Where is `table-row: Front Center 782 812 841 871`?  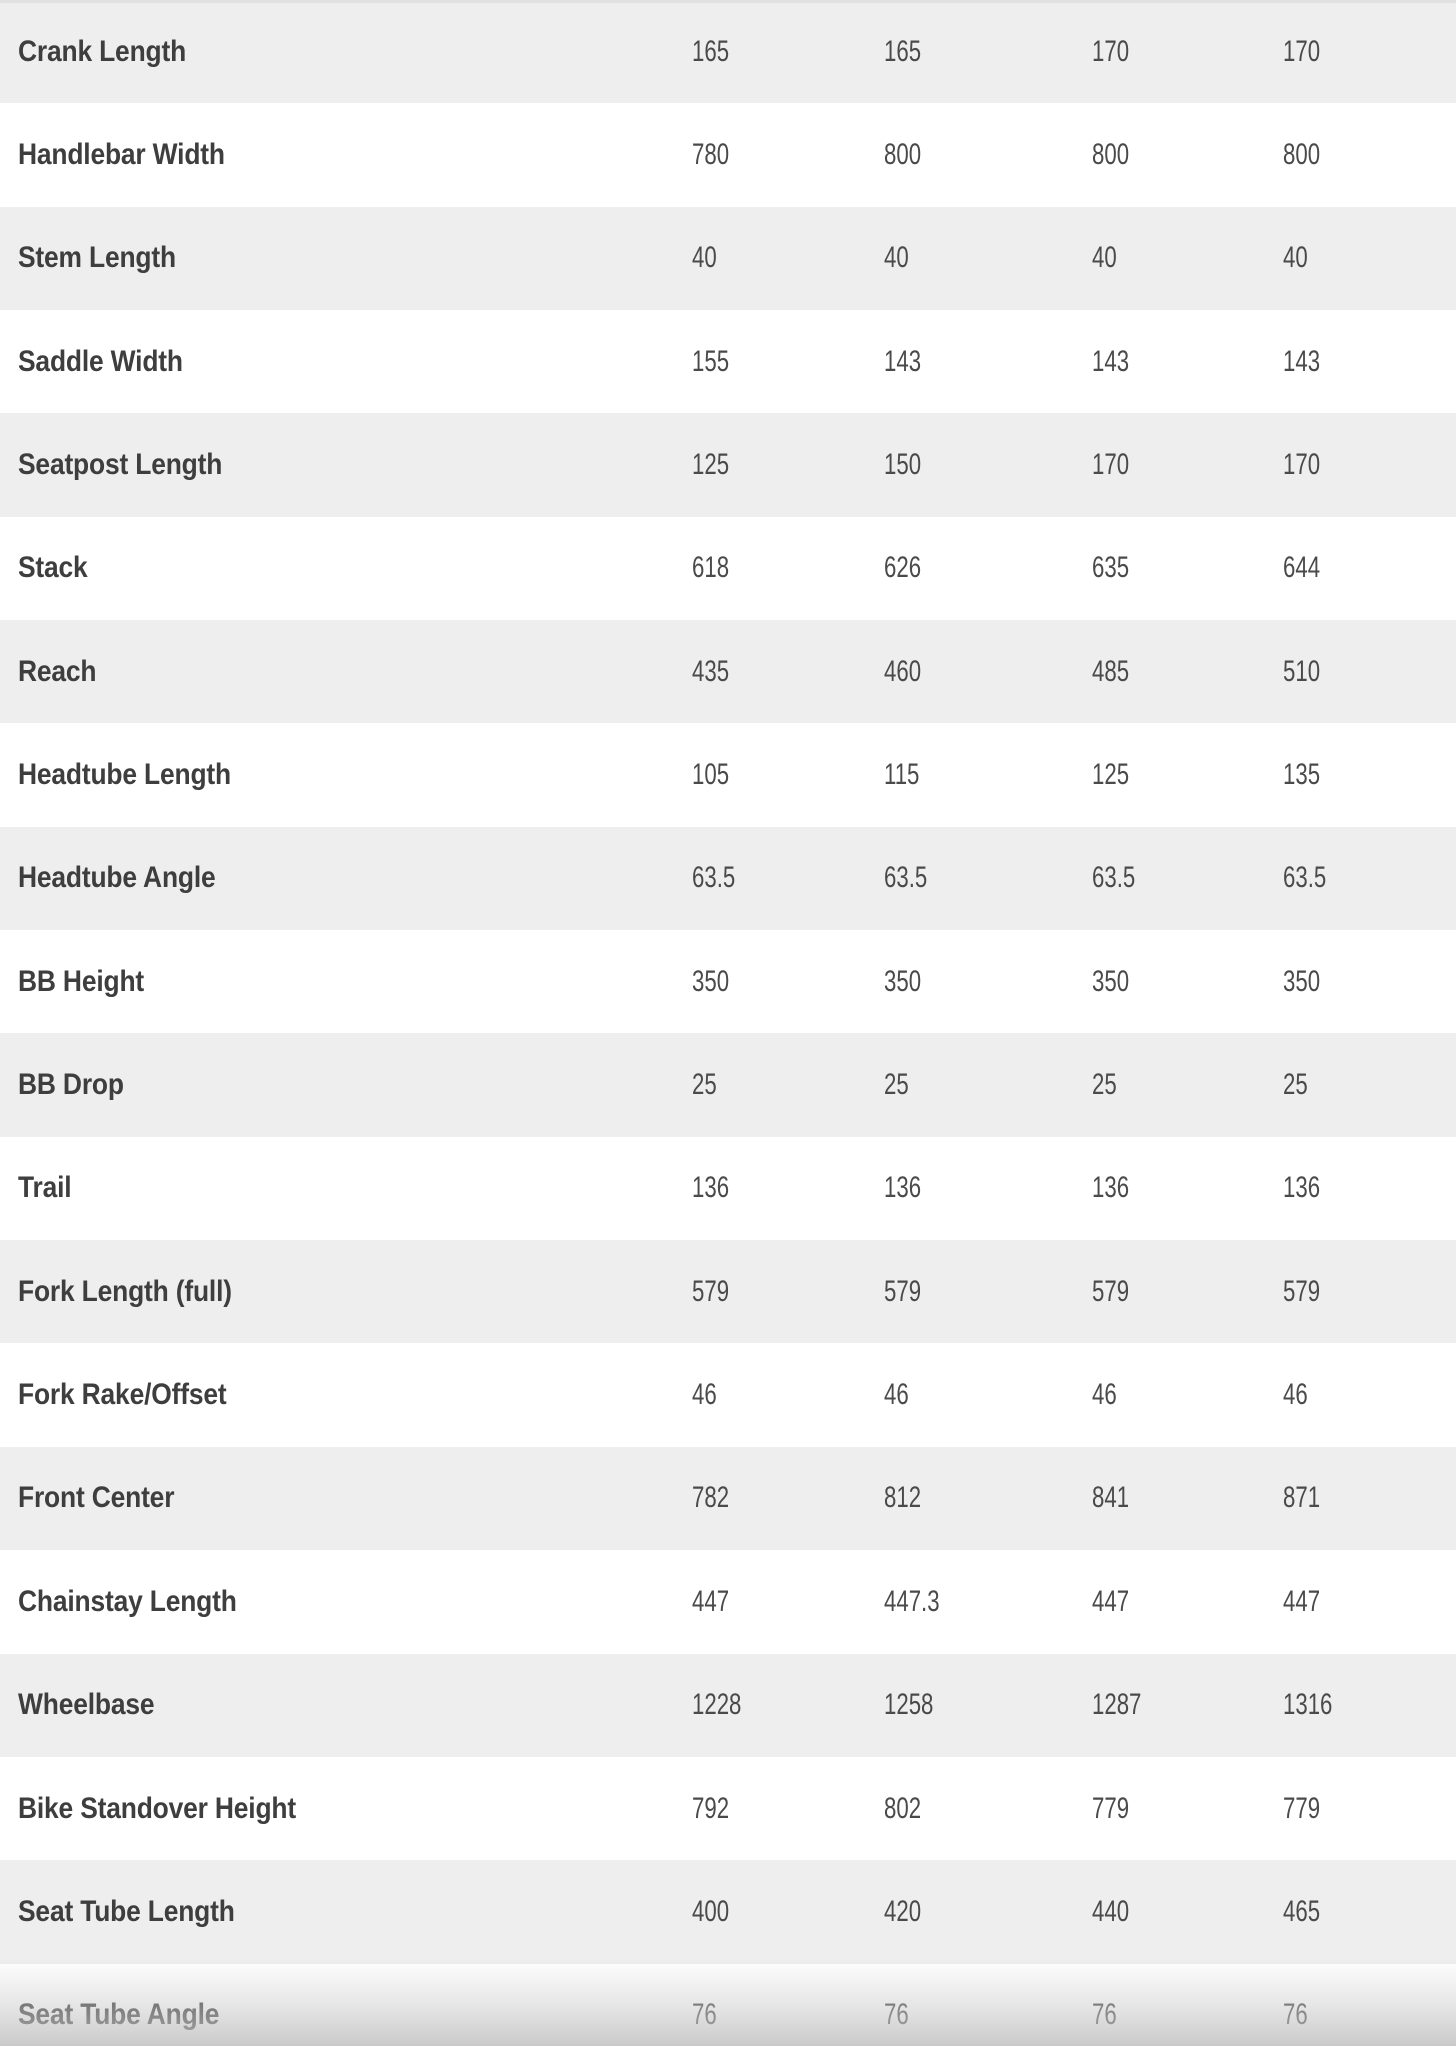 table-row: Front Center 782 812 841 871 is located at coordinates (728, 1498).